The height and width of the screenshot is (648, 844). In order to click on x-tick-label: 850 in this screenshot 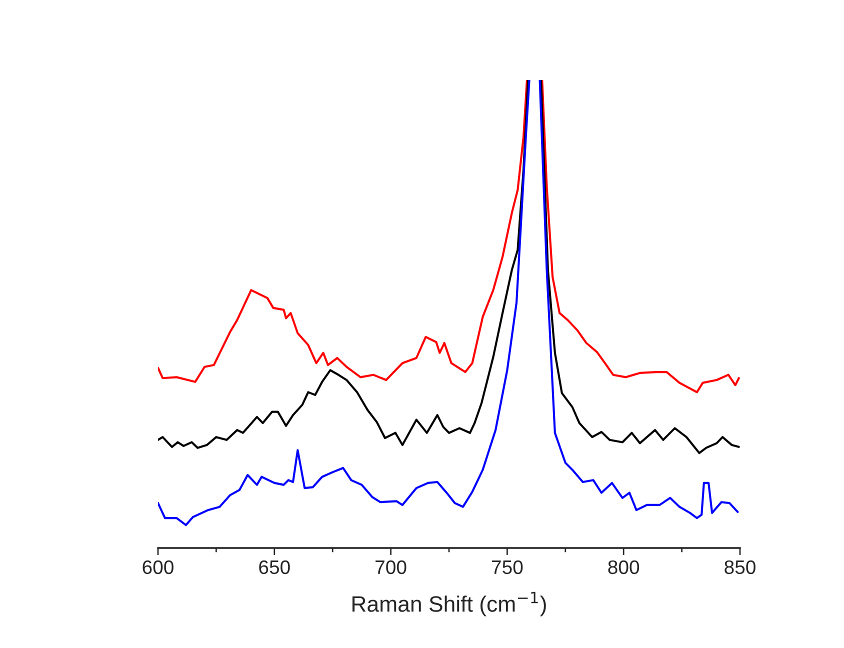, I will do `click(740, 567)`.